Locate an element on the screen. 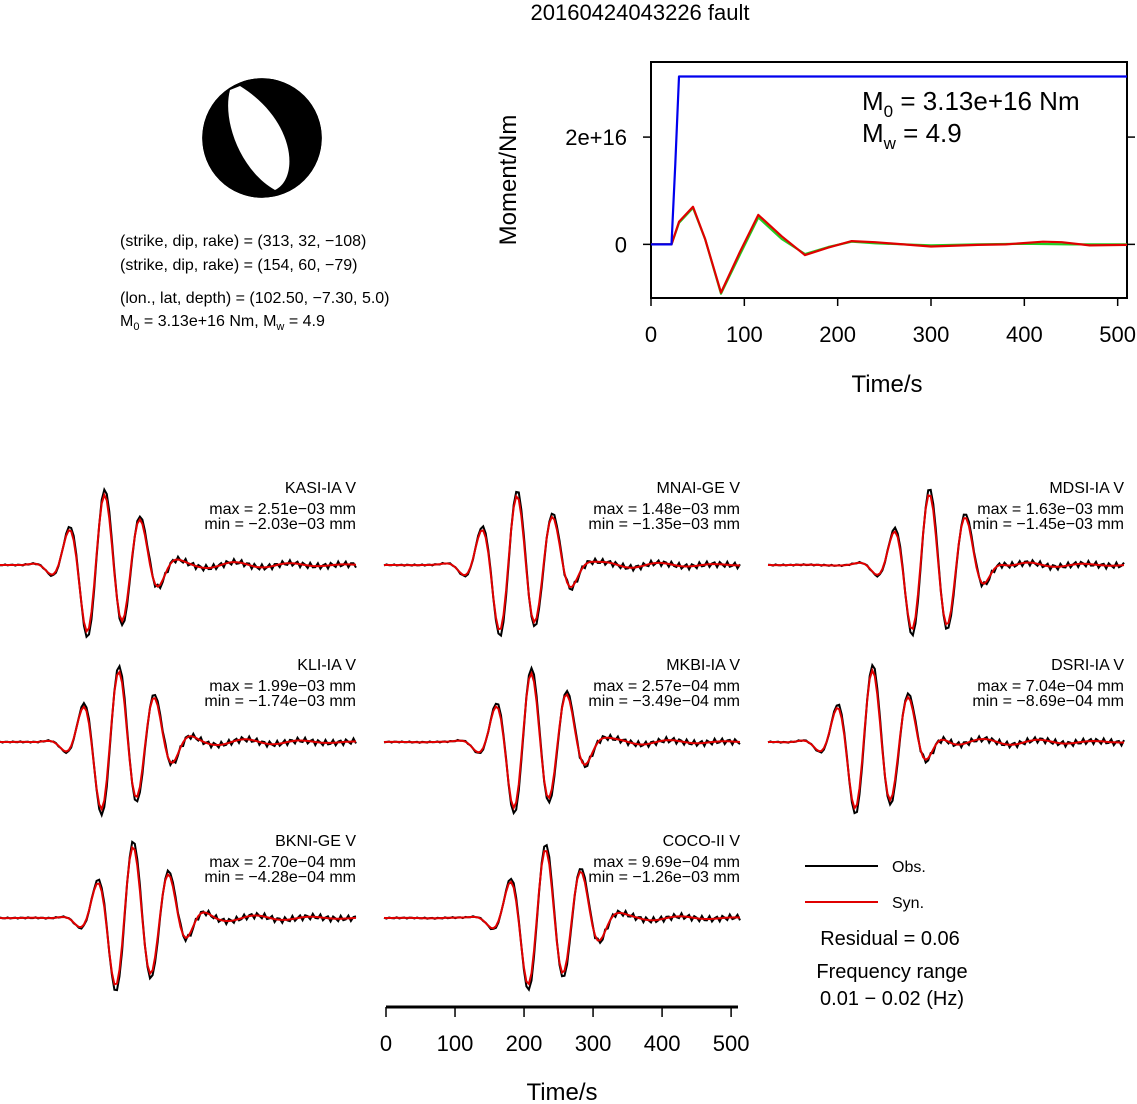 The image size is (1137, 1104). moment-x-tick-label: 0 is located at coordinates (651, 334).